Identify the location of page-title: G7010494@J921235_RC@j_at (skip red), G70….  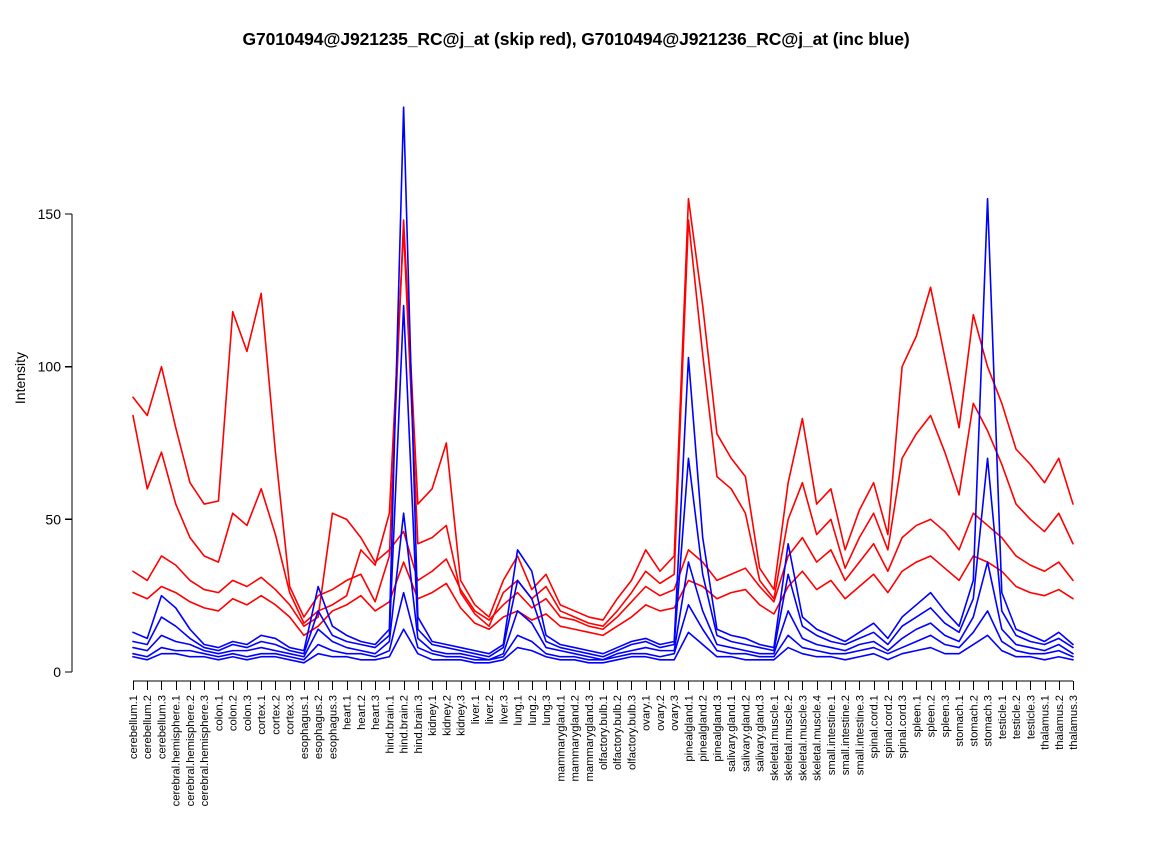
(576, 39).